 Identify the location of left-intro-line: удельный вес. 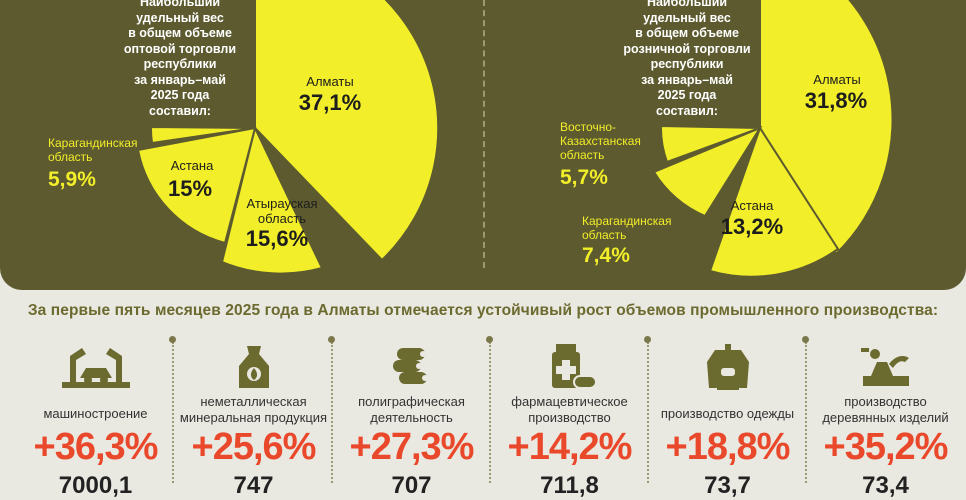
(180, 17).